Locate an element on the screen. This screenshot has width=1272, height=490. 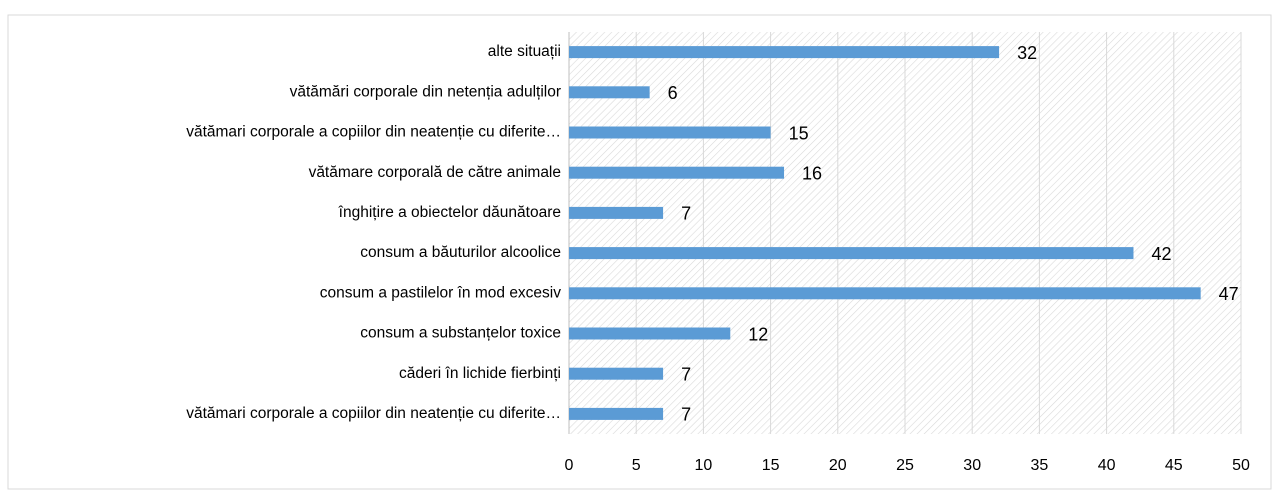
x-tick-label: 0 is located at coordinates (569, 465).